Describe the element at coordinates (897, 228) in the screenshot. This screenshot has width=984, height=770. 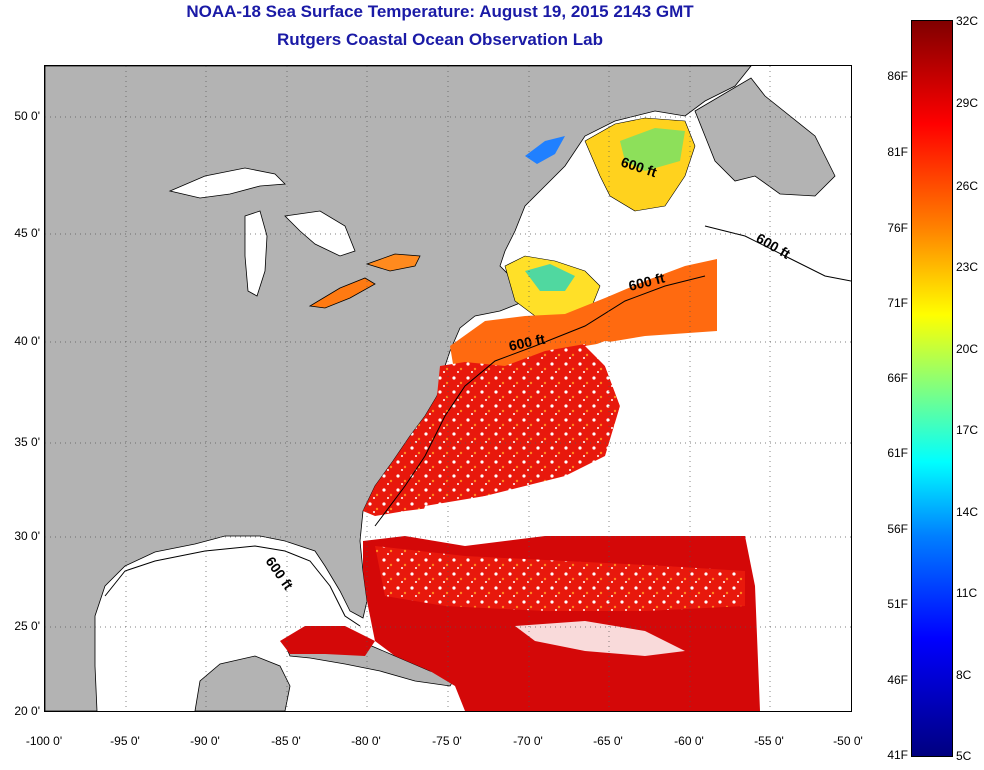
I see `colorbar-label-76f: 76F` at that location.